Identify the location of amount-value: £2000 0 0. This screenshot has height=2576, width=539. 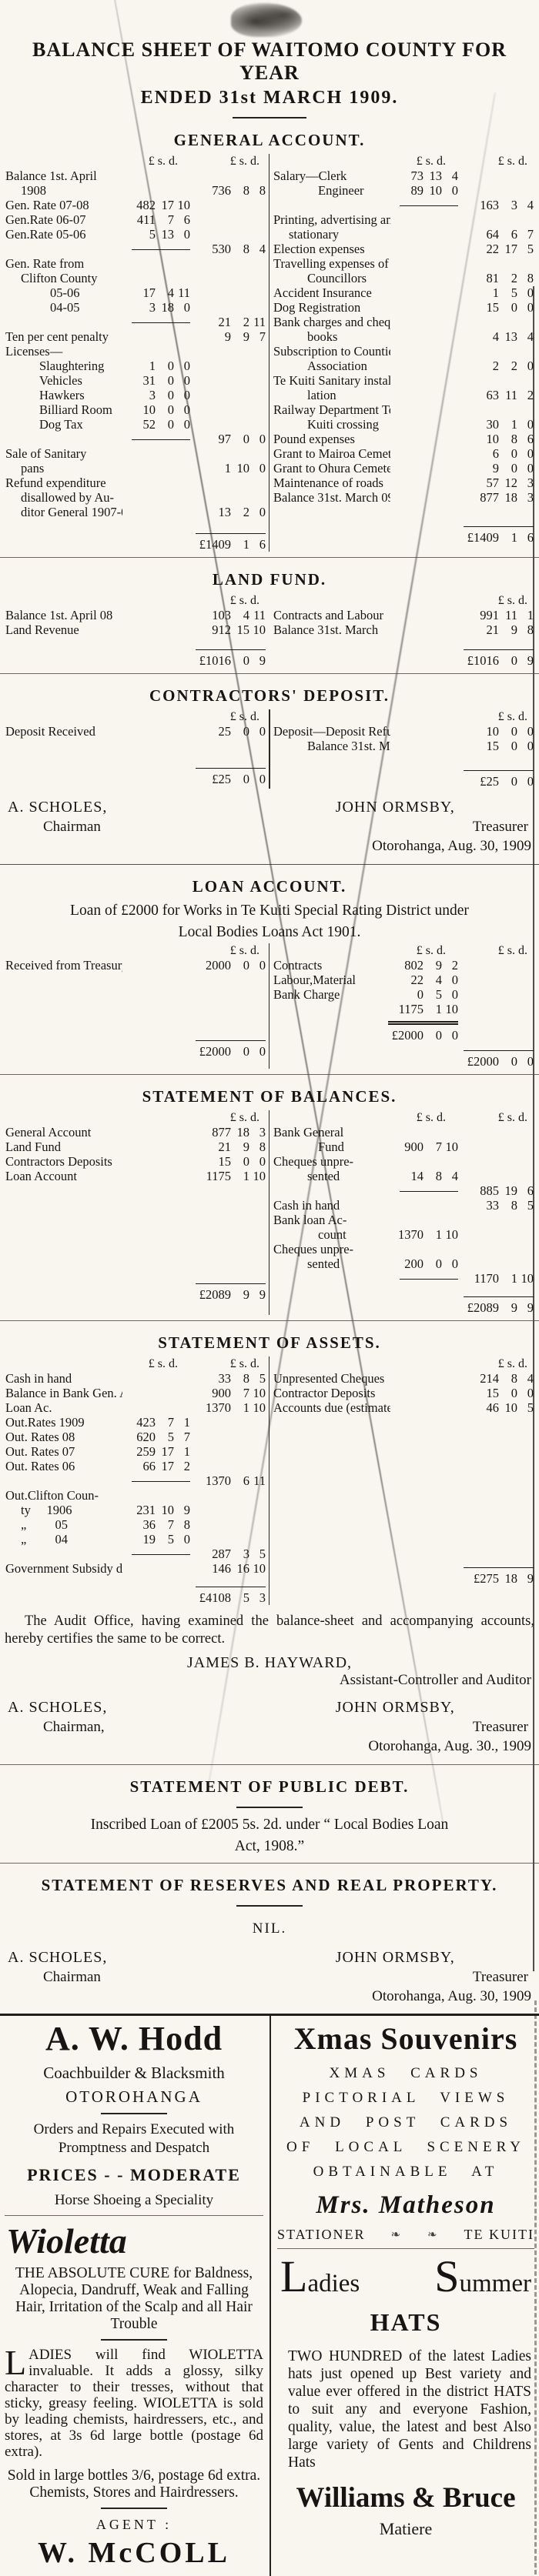
(423, 1032).